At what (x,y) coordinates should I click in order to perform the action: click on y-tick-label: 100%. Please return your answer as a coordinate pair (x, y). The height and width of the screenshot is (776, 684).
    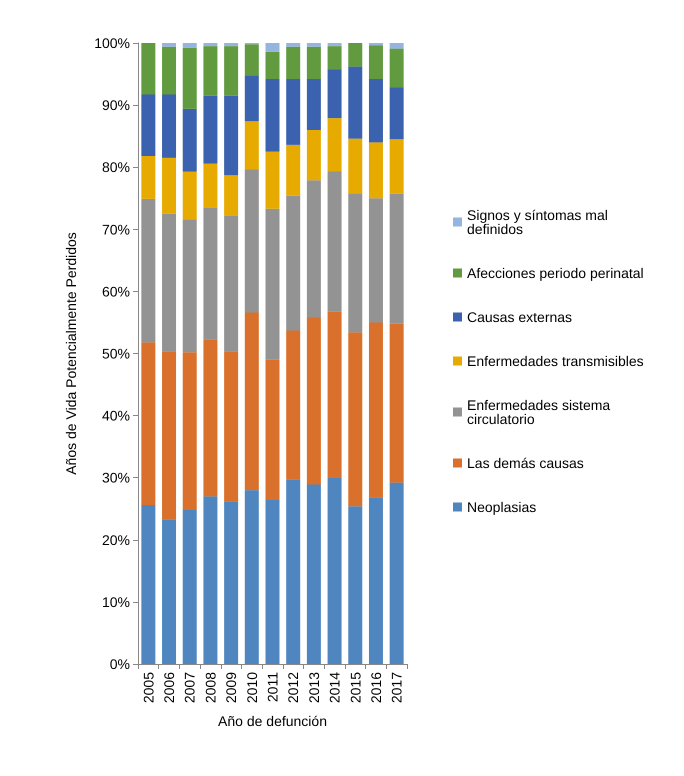
    Looking at the image, I should click on (112, 43).